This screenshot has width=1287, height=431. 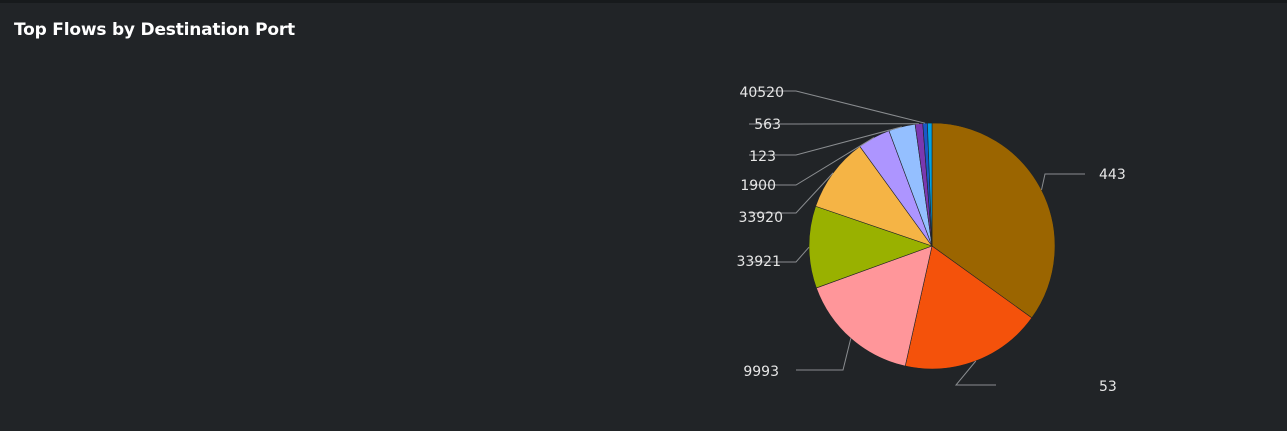 What do you see at coordinates (762, 157) in the screenshot?
I see `slice-label-123: 123` at bounding box center [762, 157].